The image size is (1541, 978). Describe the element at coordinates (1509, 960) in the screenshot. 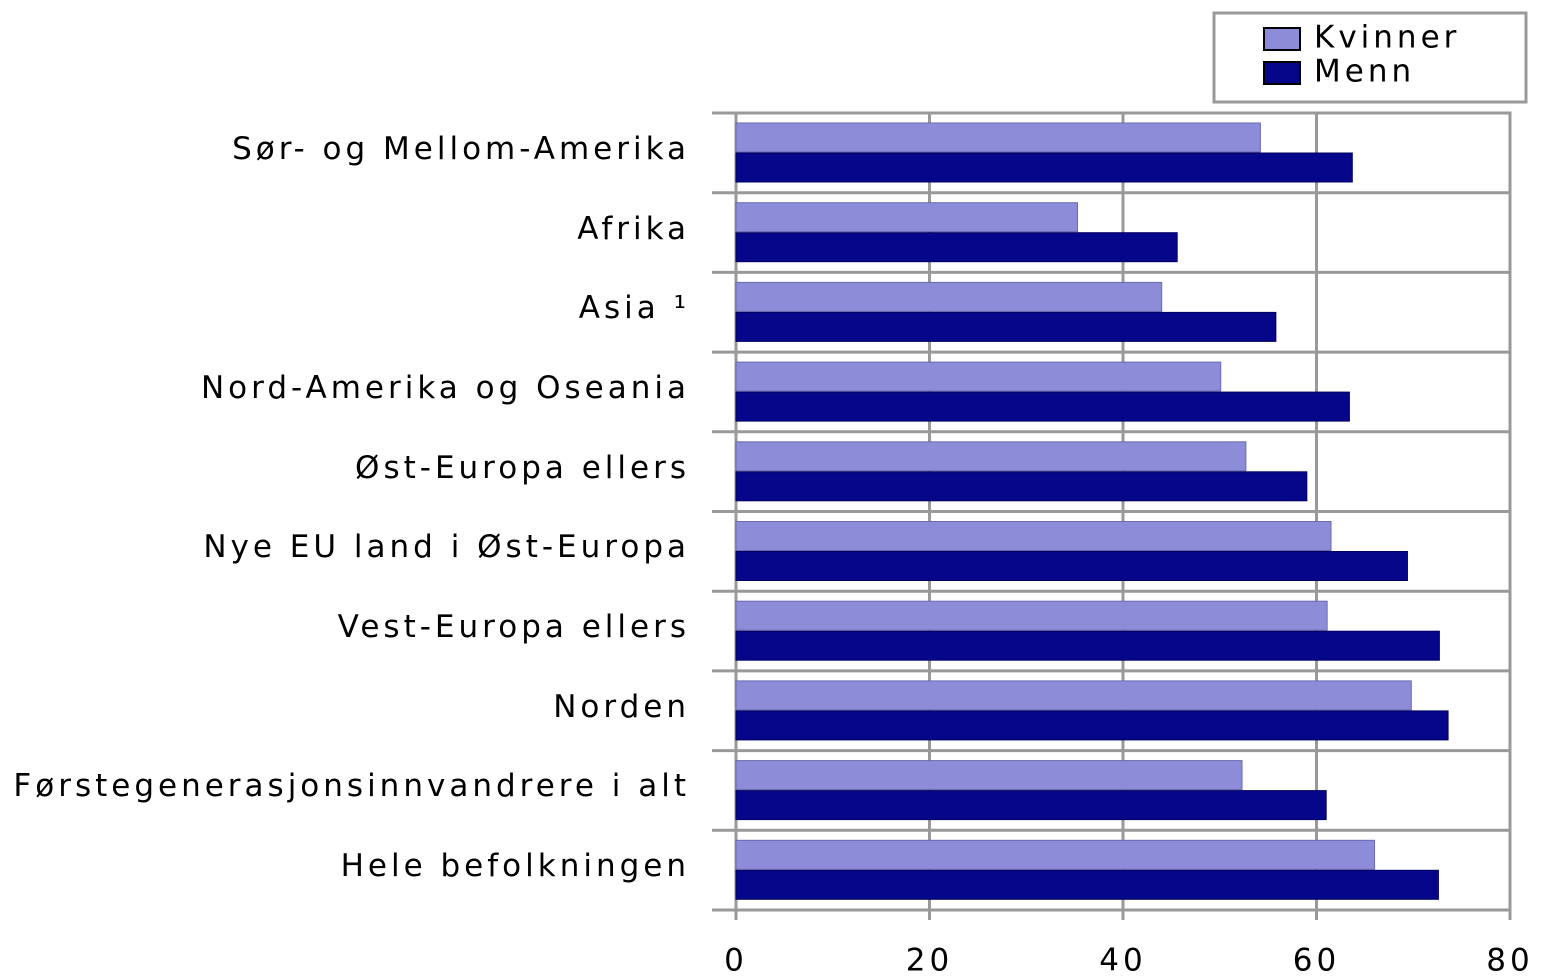

I see `x-tick-label: 80` at that location.